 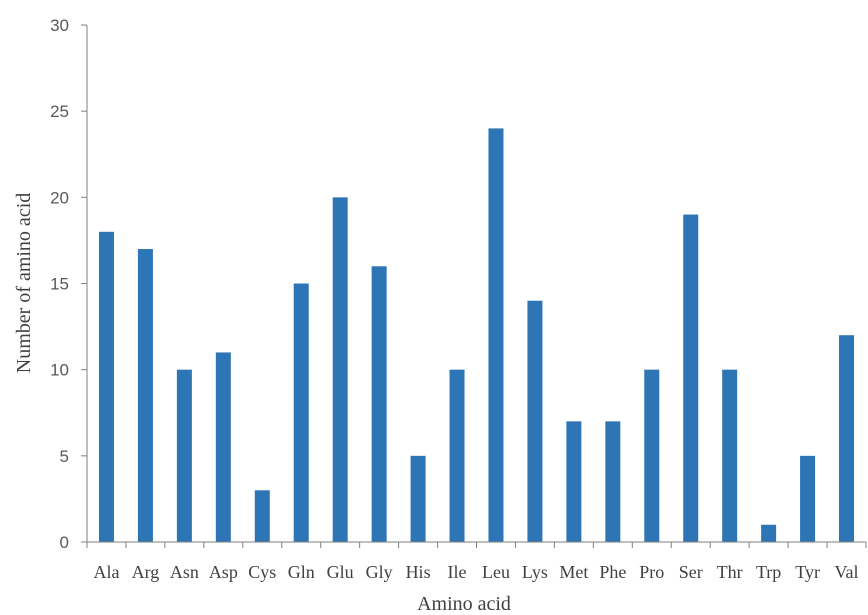 I want to click on bar-arg, so click(x=145, y=396).